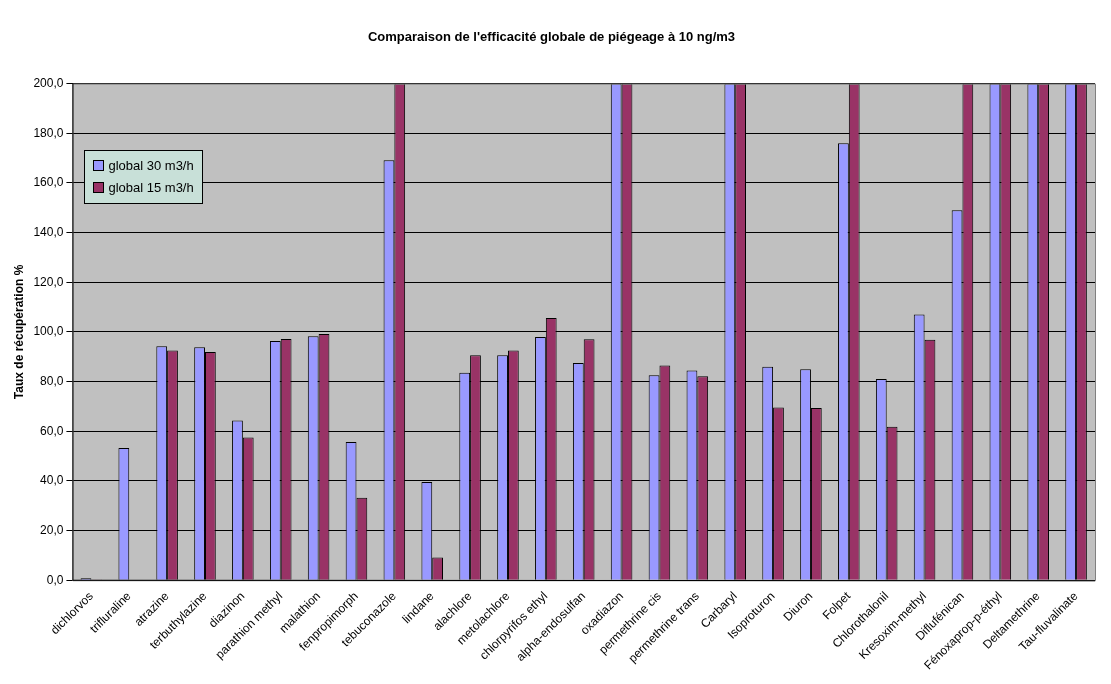 The height and width of the screenshot is (684, 1111). What do you see at coordinates (52, 529) in the screenshot?
I see `y-tick-label: 20,0` at bounding box center [52, 529].